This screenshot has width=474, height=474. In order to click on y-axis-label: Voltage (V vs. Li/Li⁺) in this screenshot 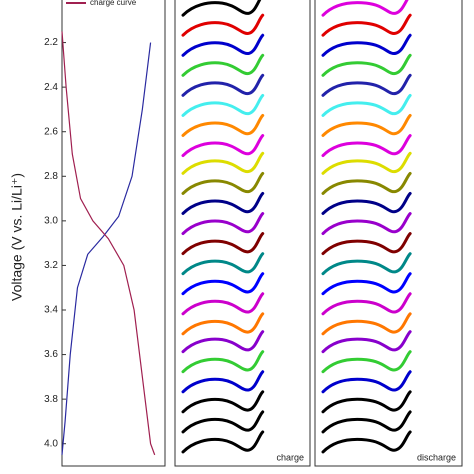, I will do `click(17, 237)`.